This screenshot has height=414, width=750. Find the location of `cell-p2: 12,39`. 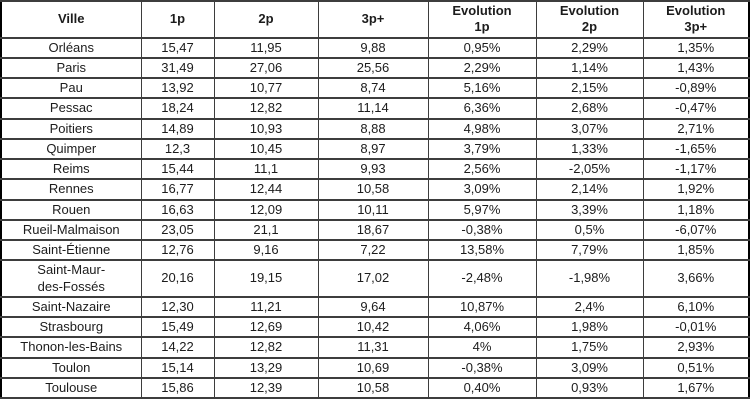

cell-p2: 12,39 is located at coordinates (266, 388).